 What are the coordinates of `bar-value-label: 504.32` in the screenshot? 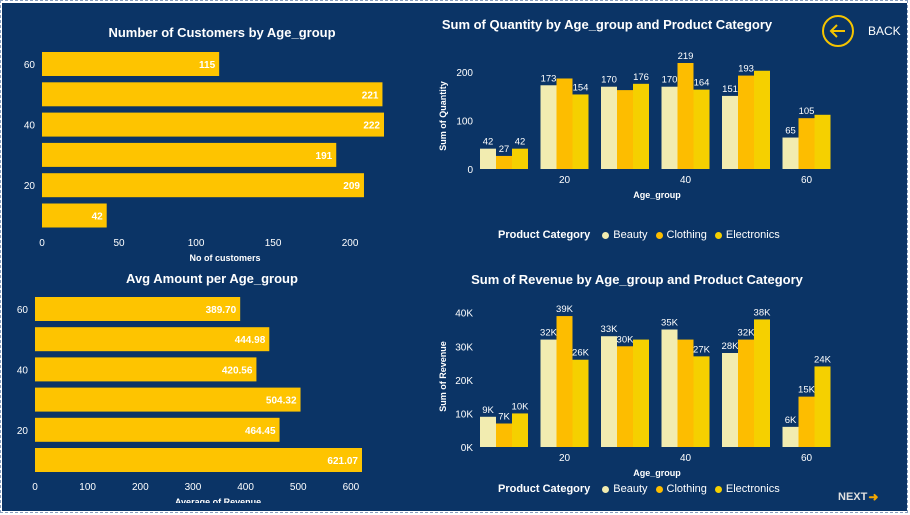 It's located at (281, 401).